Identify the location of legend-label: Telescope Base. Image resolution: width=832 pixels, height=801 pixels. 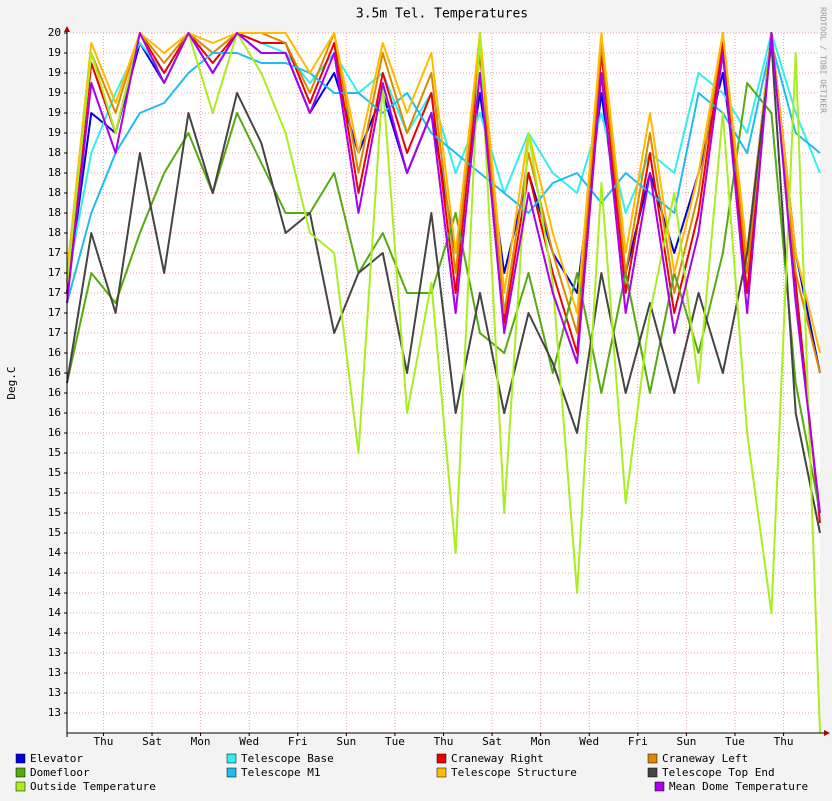
(287, 758).